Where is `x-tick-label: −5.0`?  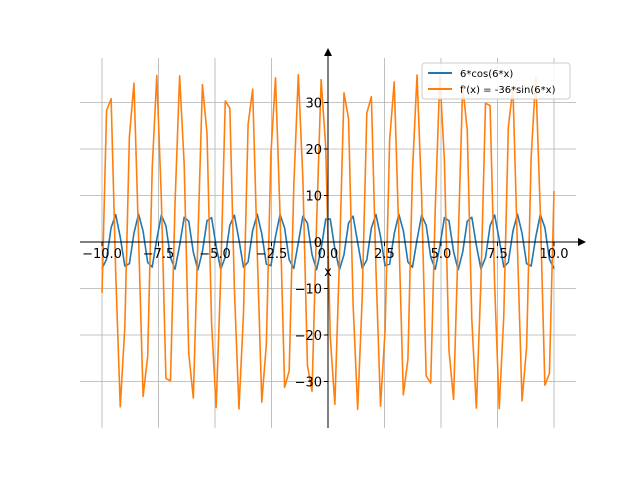
x-tick-label: −5.0 is located at coordinates (215, 254).